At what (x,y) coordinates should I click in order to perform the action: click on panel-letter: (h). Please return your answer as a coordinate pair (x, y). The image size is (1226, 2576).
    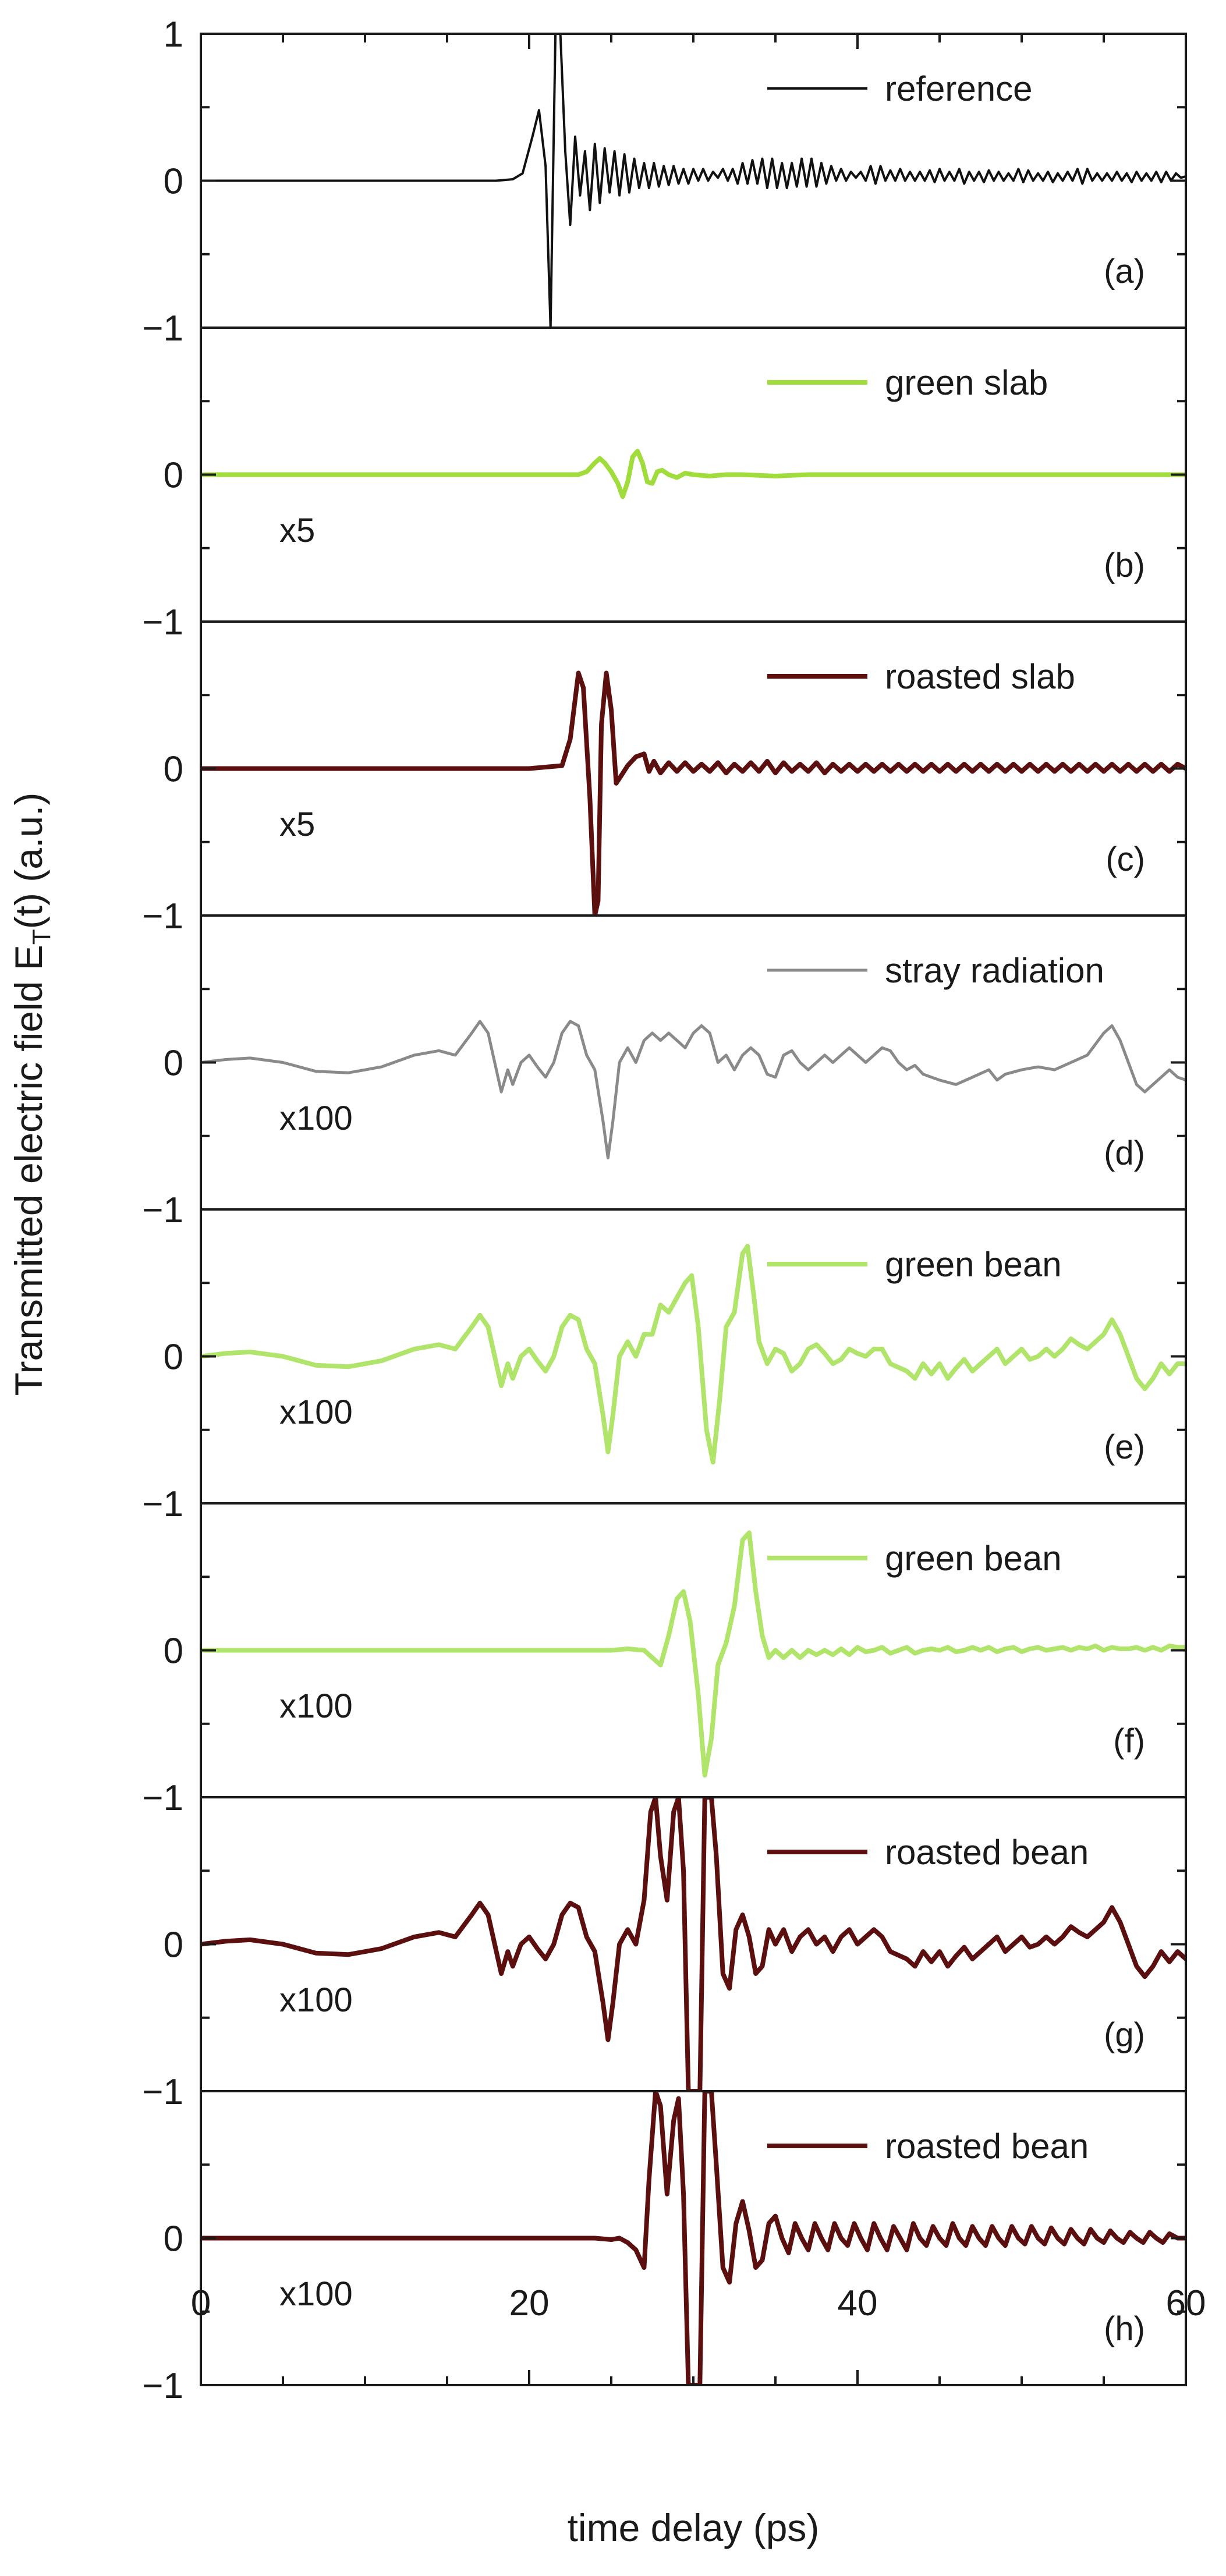
    Looking at the image, I should click on (1124, 2329).